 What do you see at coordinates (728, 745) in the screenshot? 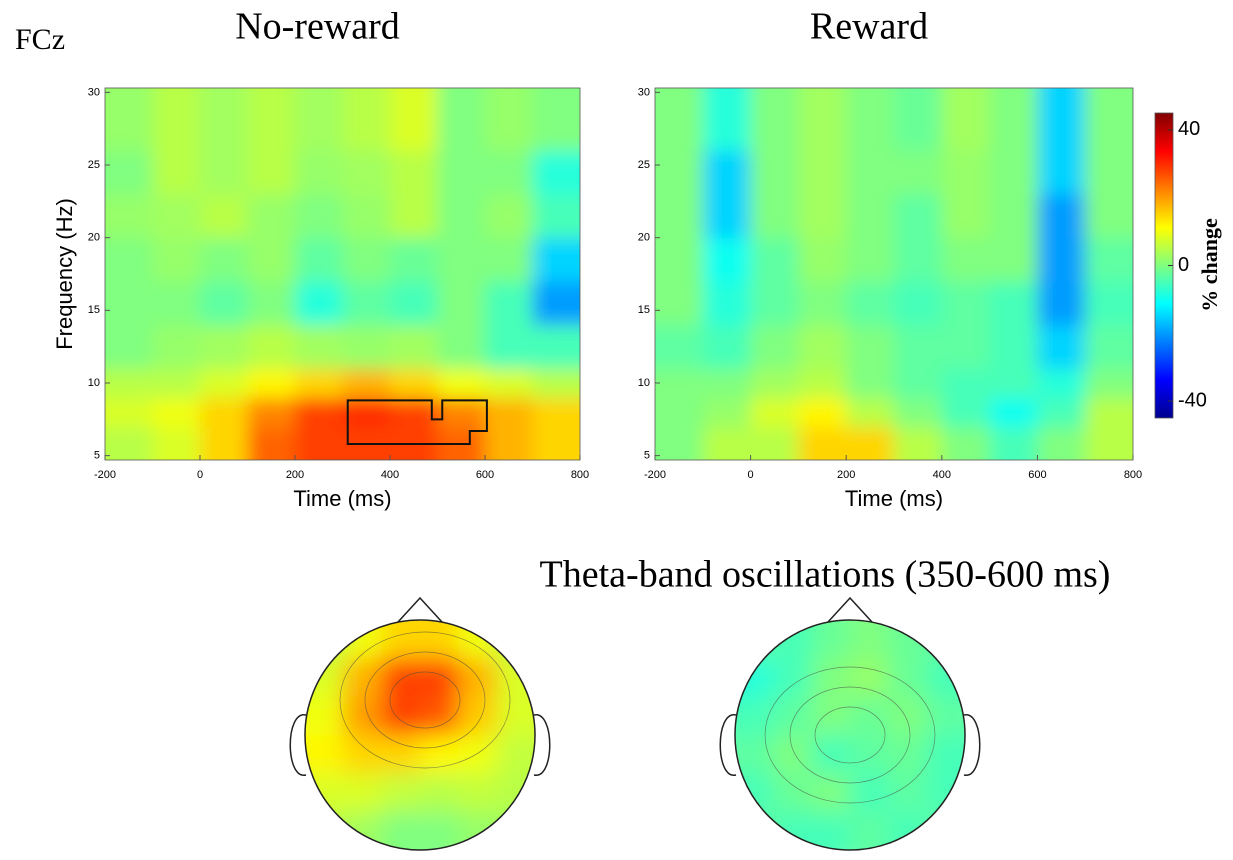
I see `ear-left` at bounding box center [728, 745].